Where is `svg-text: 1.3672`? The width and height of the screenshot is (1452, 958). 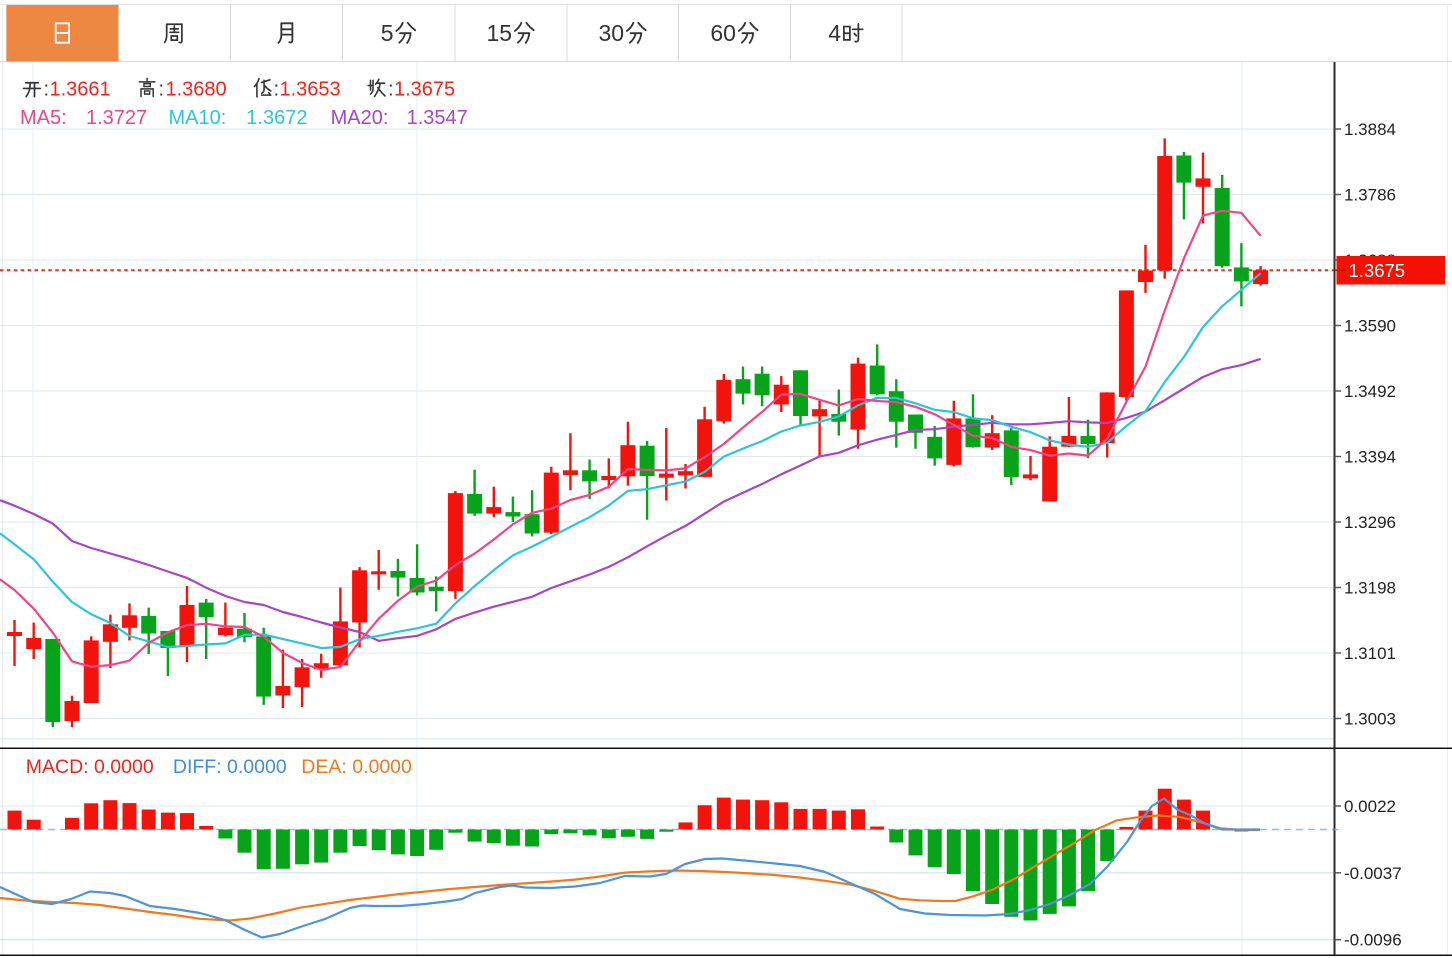 svg-text: 1.3672 is located at coordinates (276, 118).